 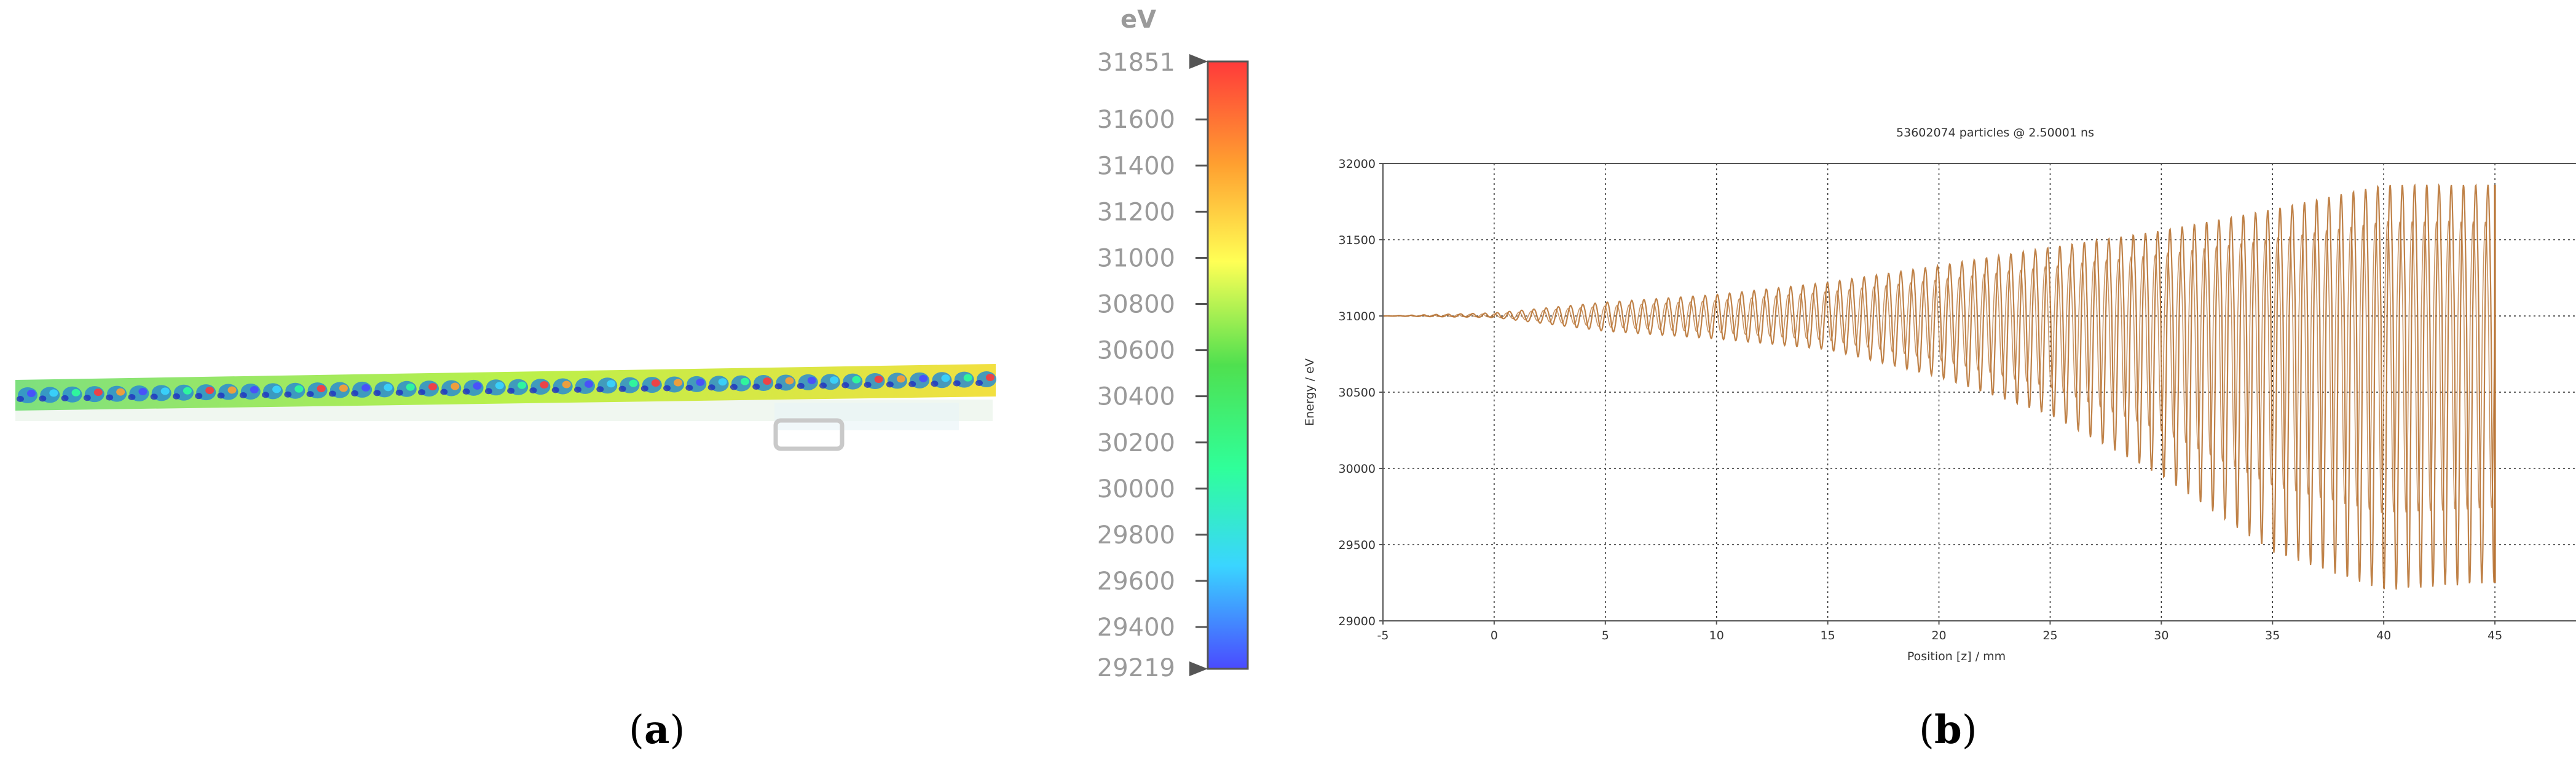 I want to click on x-tick-label: 25, so click(x=2050, y=635).